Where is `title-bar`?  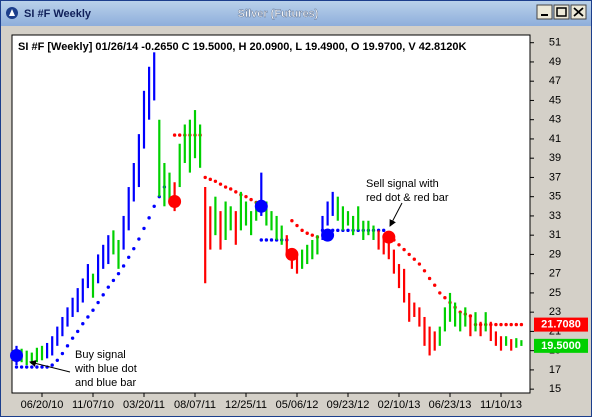
title-bar is located at coordinates (296, 13).